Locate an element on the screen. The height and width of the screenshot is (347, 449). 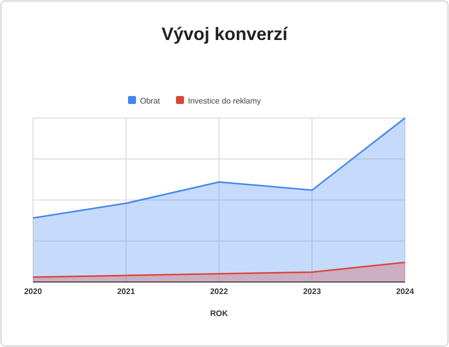
legend-label: Obrat is located at coordinates (150, 101).